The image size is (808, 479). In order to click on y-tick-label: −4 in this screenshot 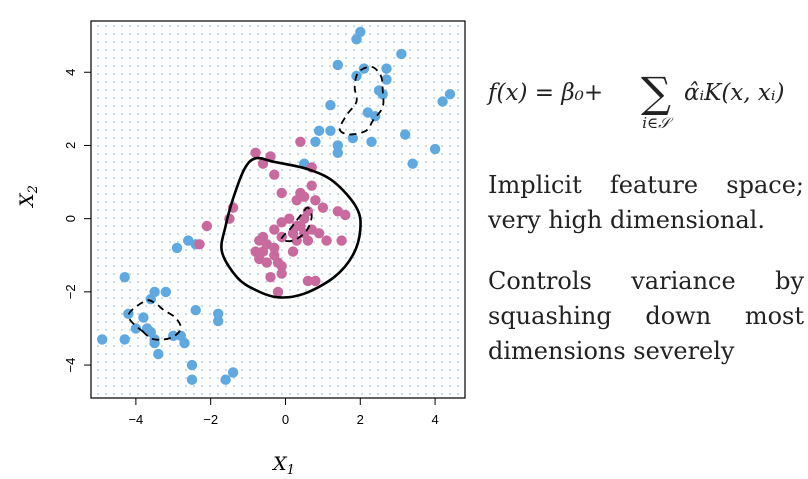, I will do `click(70, 365)`.